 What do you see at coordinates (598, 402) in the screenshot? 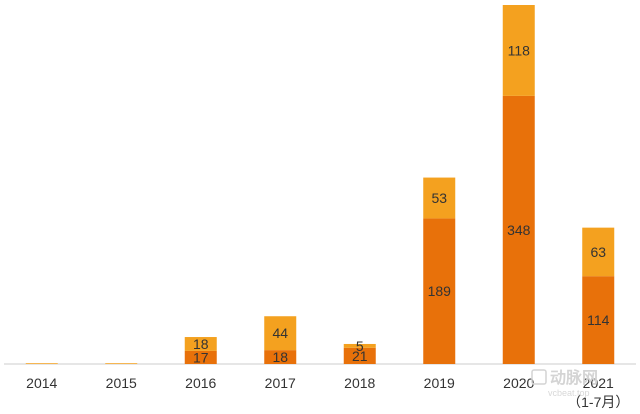
I see `x-tick-sublabel-2021: （1-7月）` at bounding box center [598, 402].